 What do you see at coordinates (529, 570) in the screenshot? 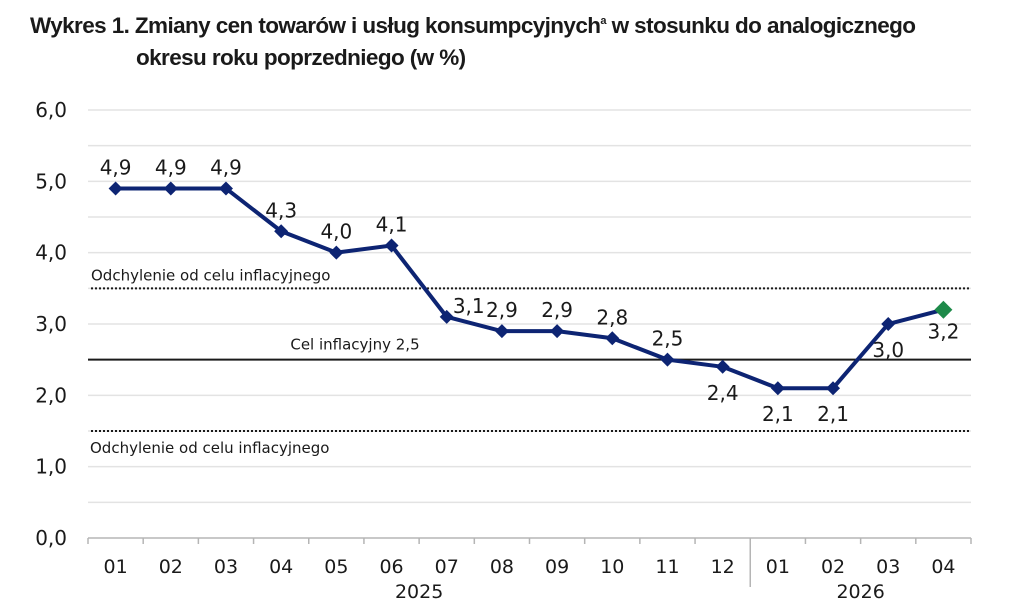
I see `x-axis: 01 02 03 04 05 06 07 08 09 10 11 12 01 02 03 04 2025 2026` at bounding box center [529, 570].